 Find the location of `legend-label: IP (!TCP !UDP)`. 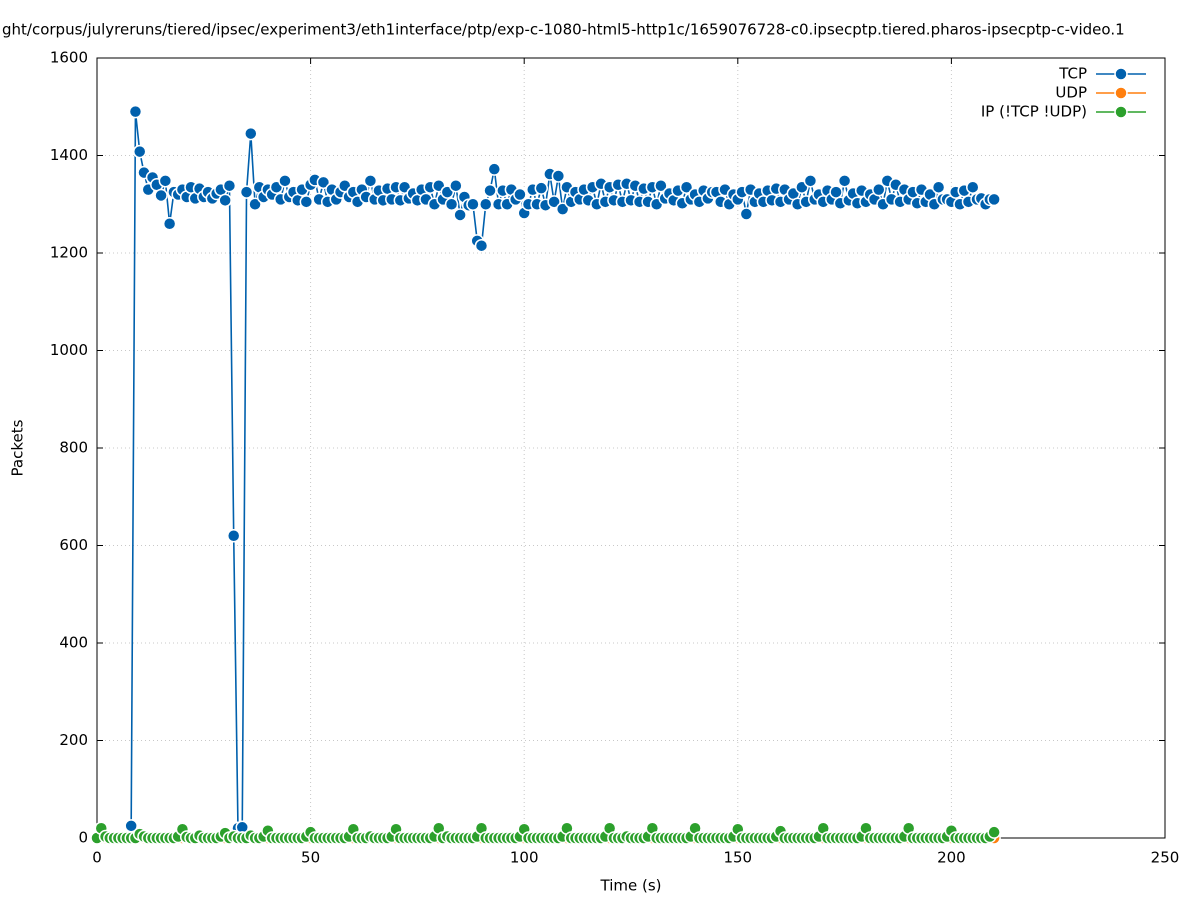

legend-label: IP (!TCP !UDP) is located at coordinates (1034, 112).